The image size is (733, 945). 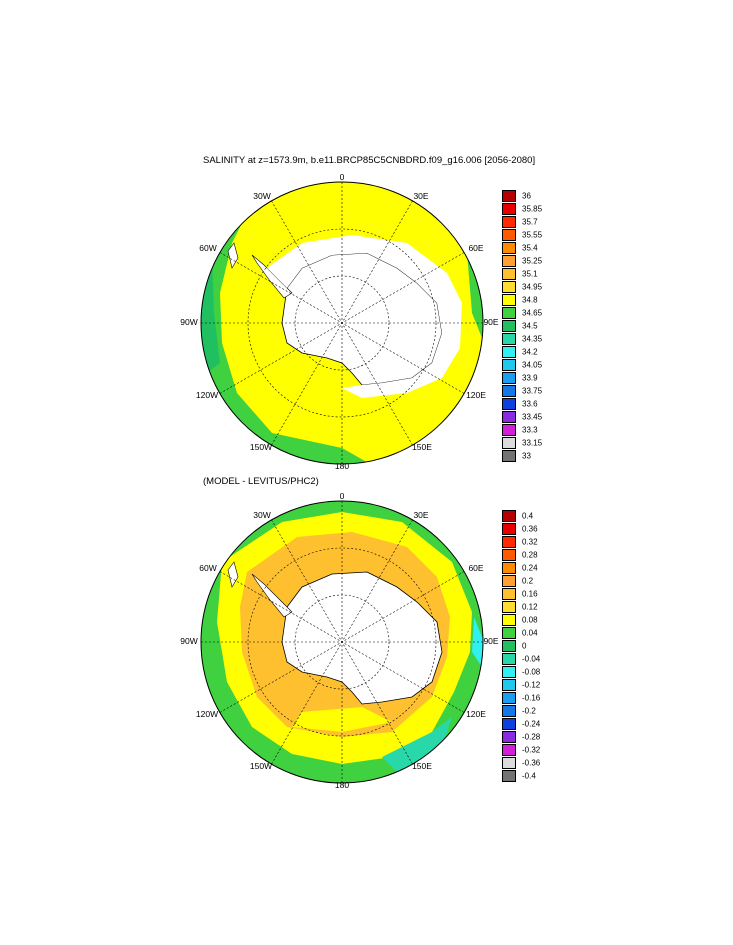 What do you see at coordinates (476, 568) in the screenshot?
I see `lon-label-60e: 60E` at bounding box center [476, 568].